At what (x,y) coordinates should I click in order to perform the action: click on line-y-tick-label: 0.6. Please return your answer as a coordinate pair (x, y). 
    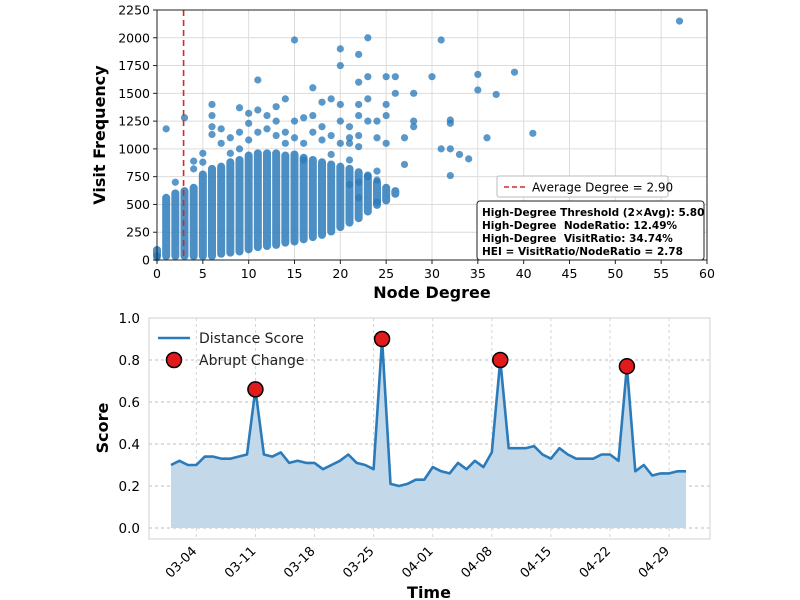
    Looking at the image, I should click on (129, 403).